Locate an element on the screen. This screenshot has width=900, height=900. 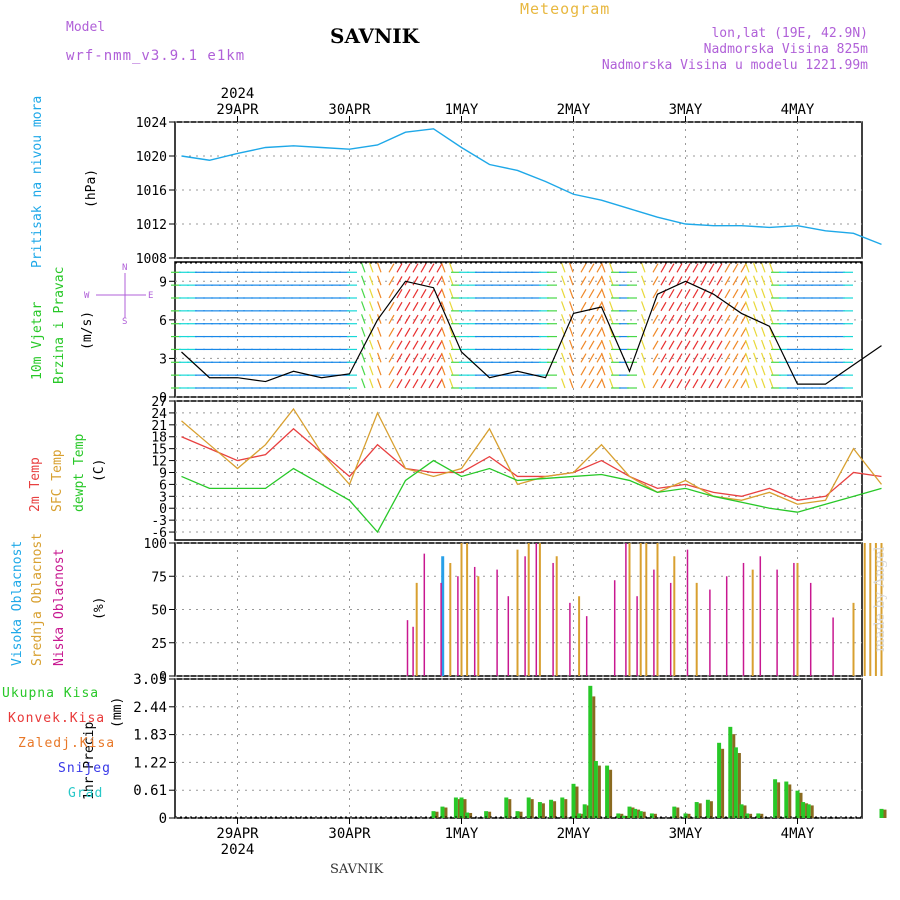
precip-ytick-label: 1.22 is located at coordinates (150, 763).